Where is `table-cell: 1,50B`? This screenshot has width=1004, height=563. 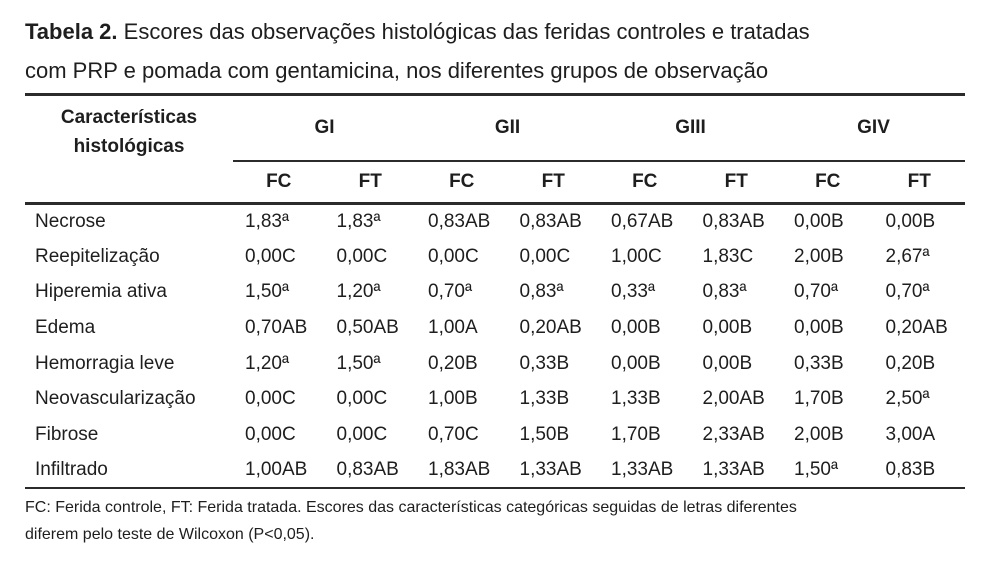
table-cell: 1,50B is located at coordinates (544, 434).